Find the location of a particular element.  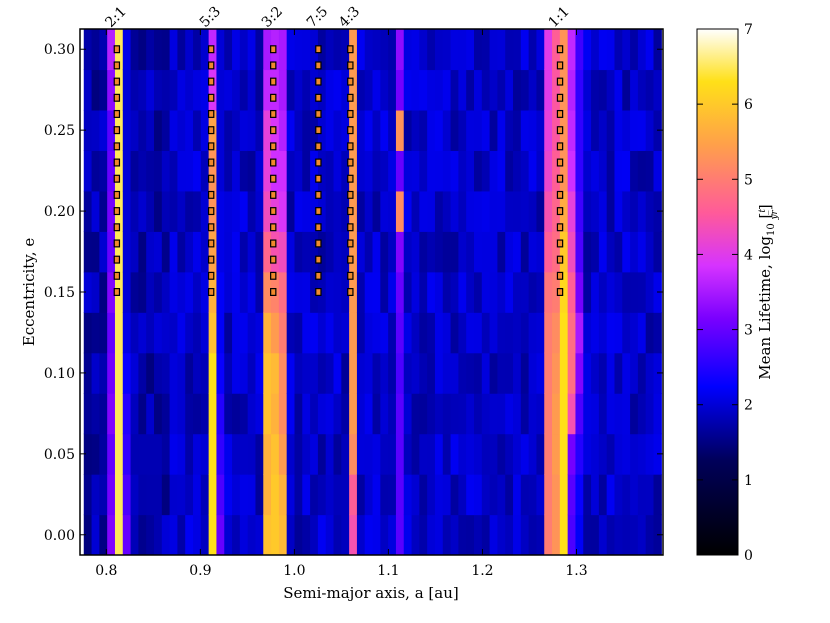

colorbar-label-prefix: Mean Lifetime, log is located at coordinates (765, 308).